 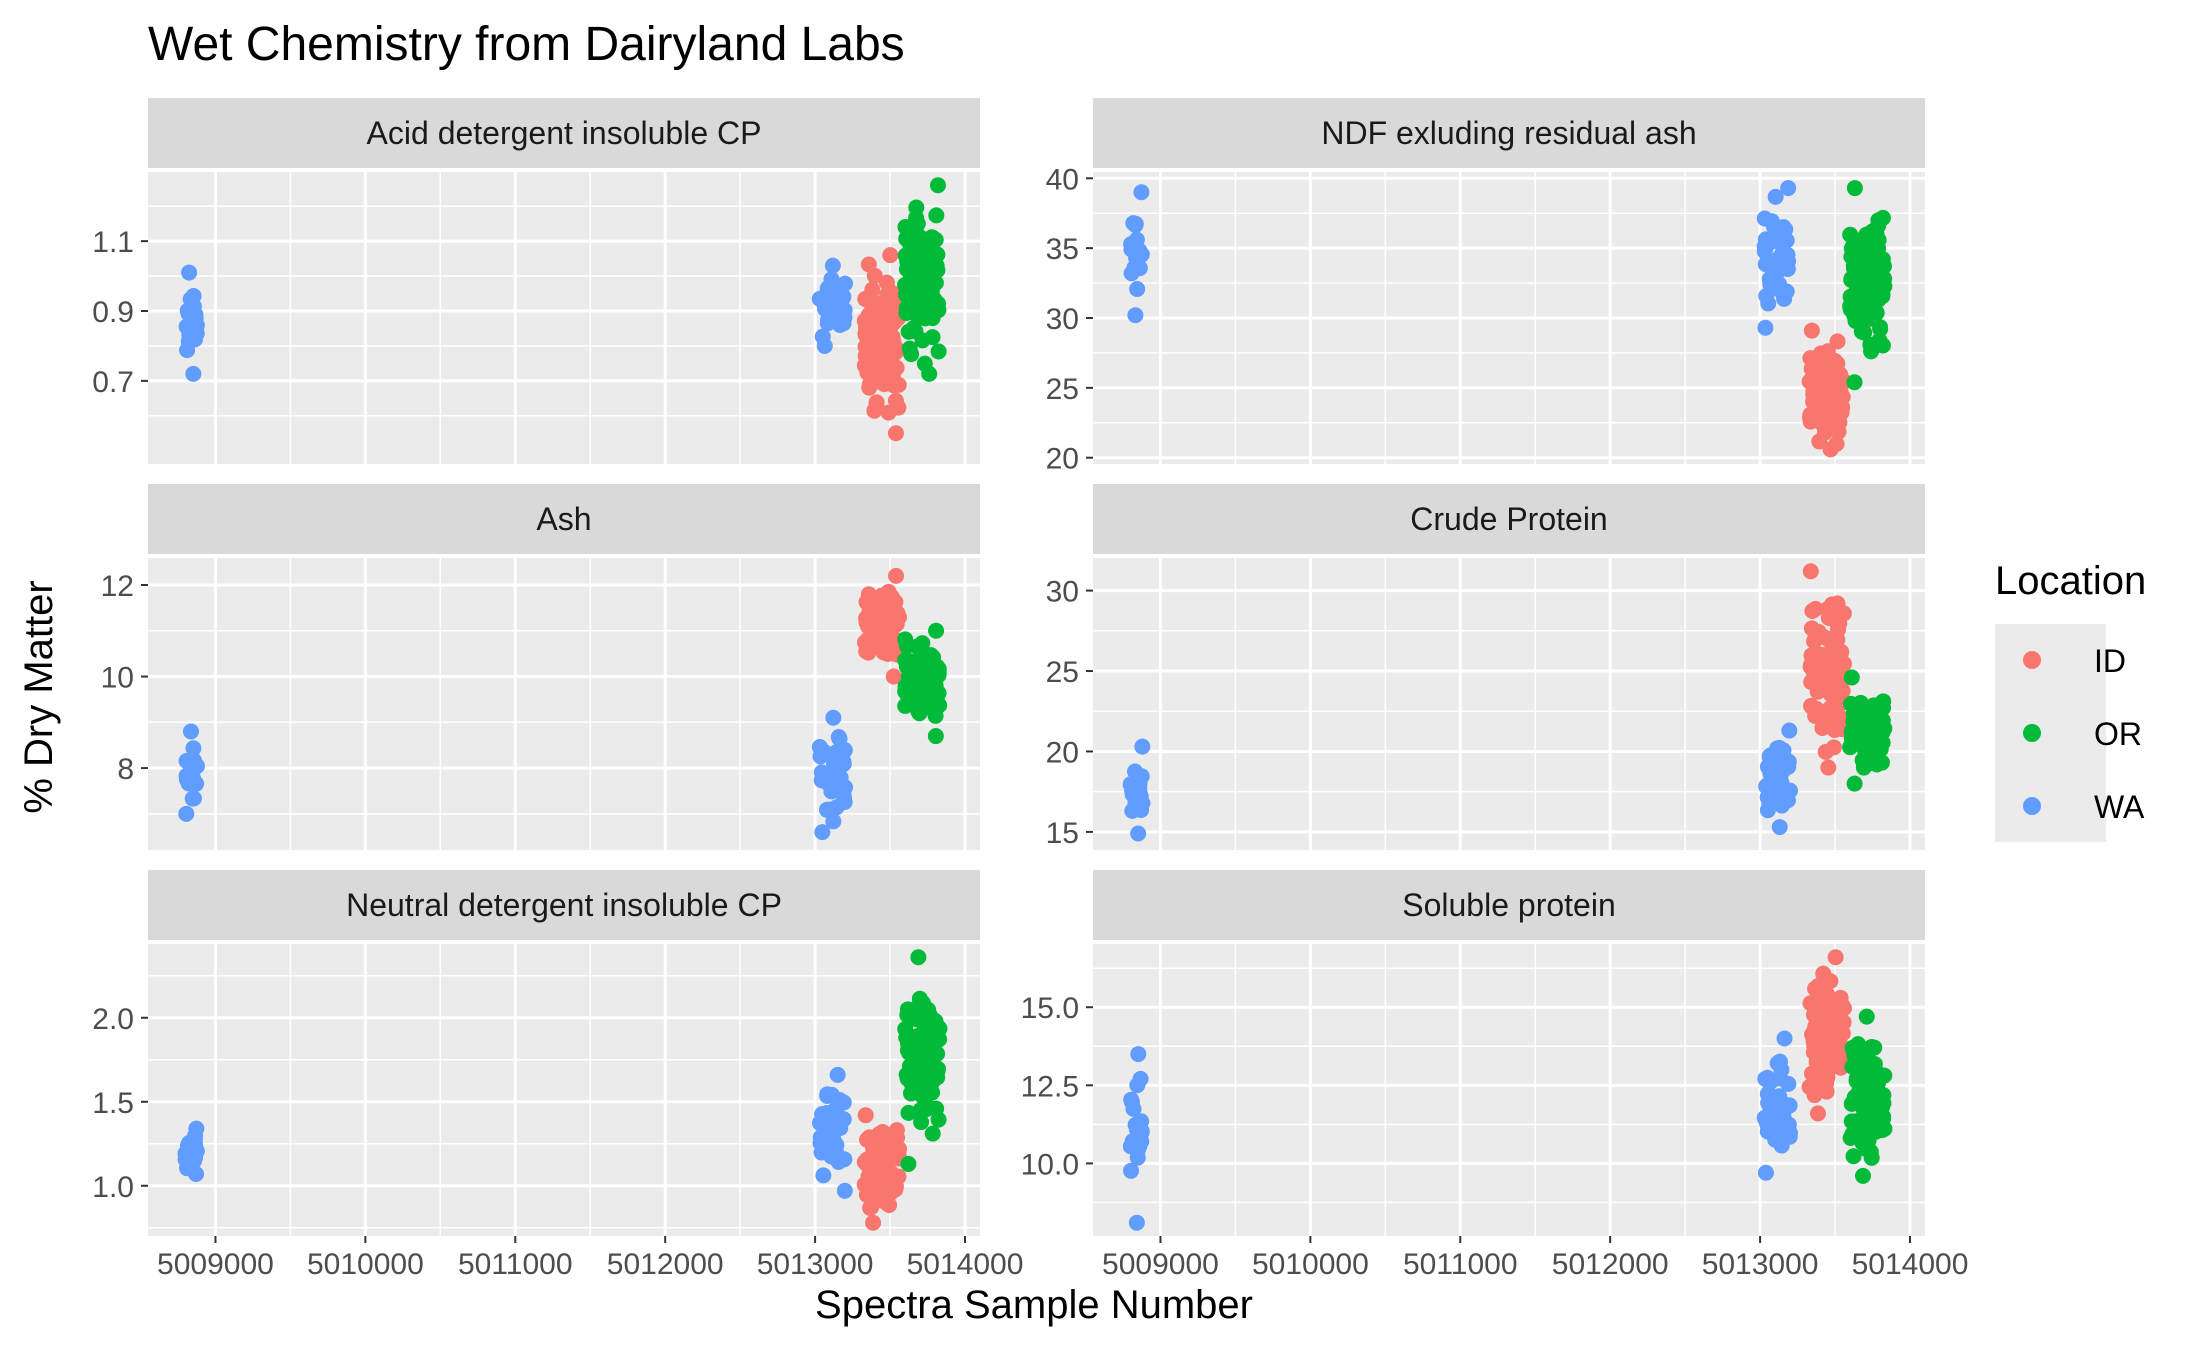 I want to click on facet-strip-label: Neutral detergent insoluble CP, so click(x=564, y=905).